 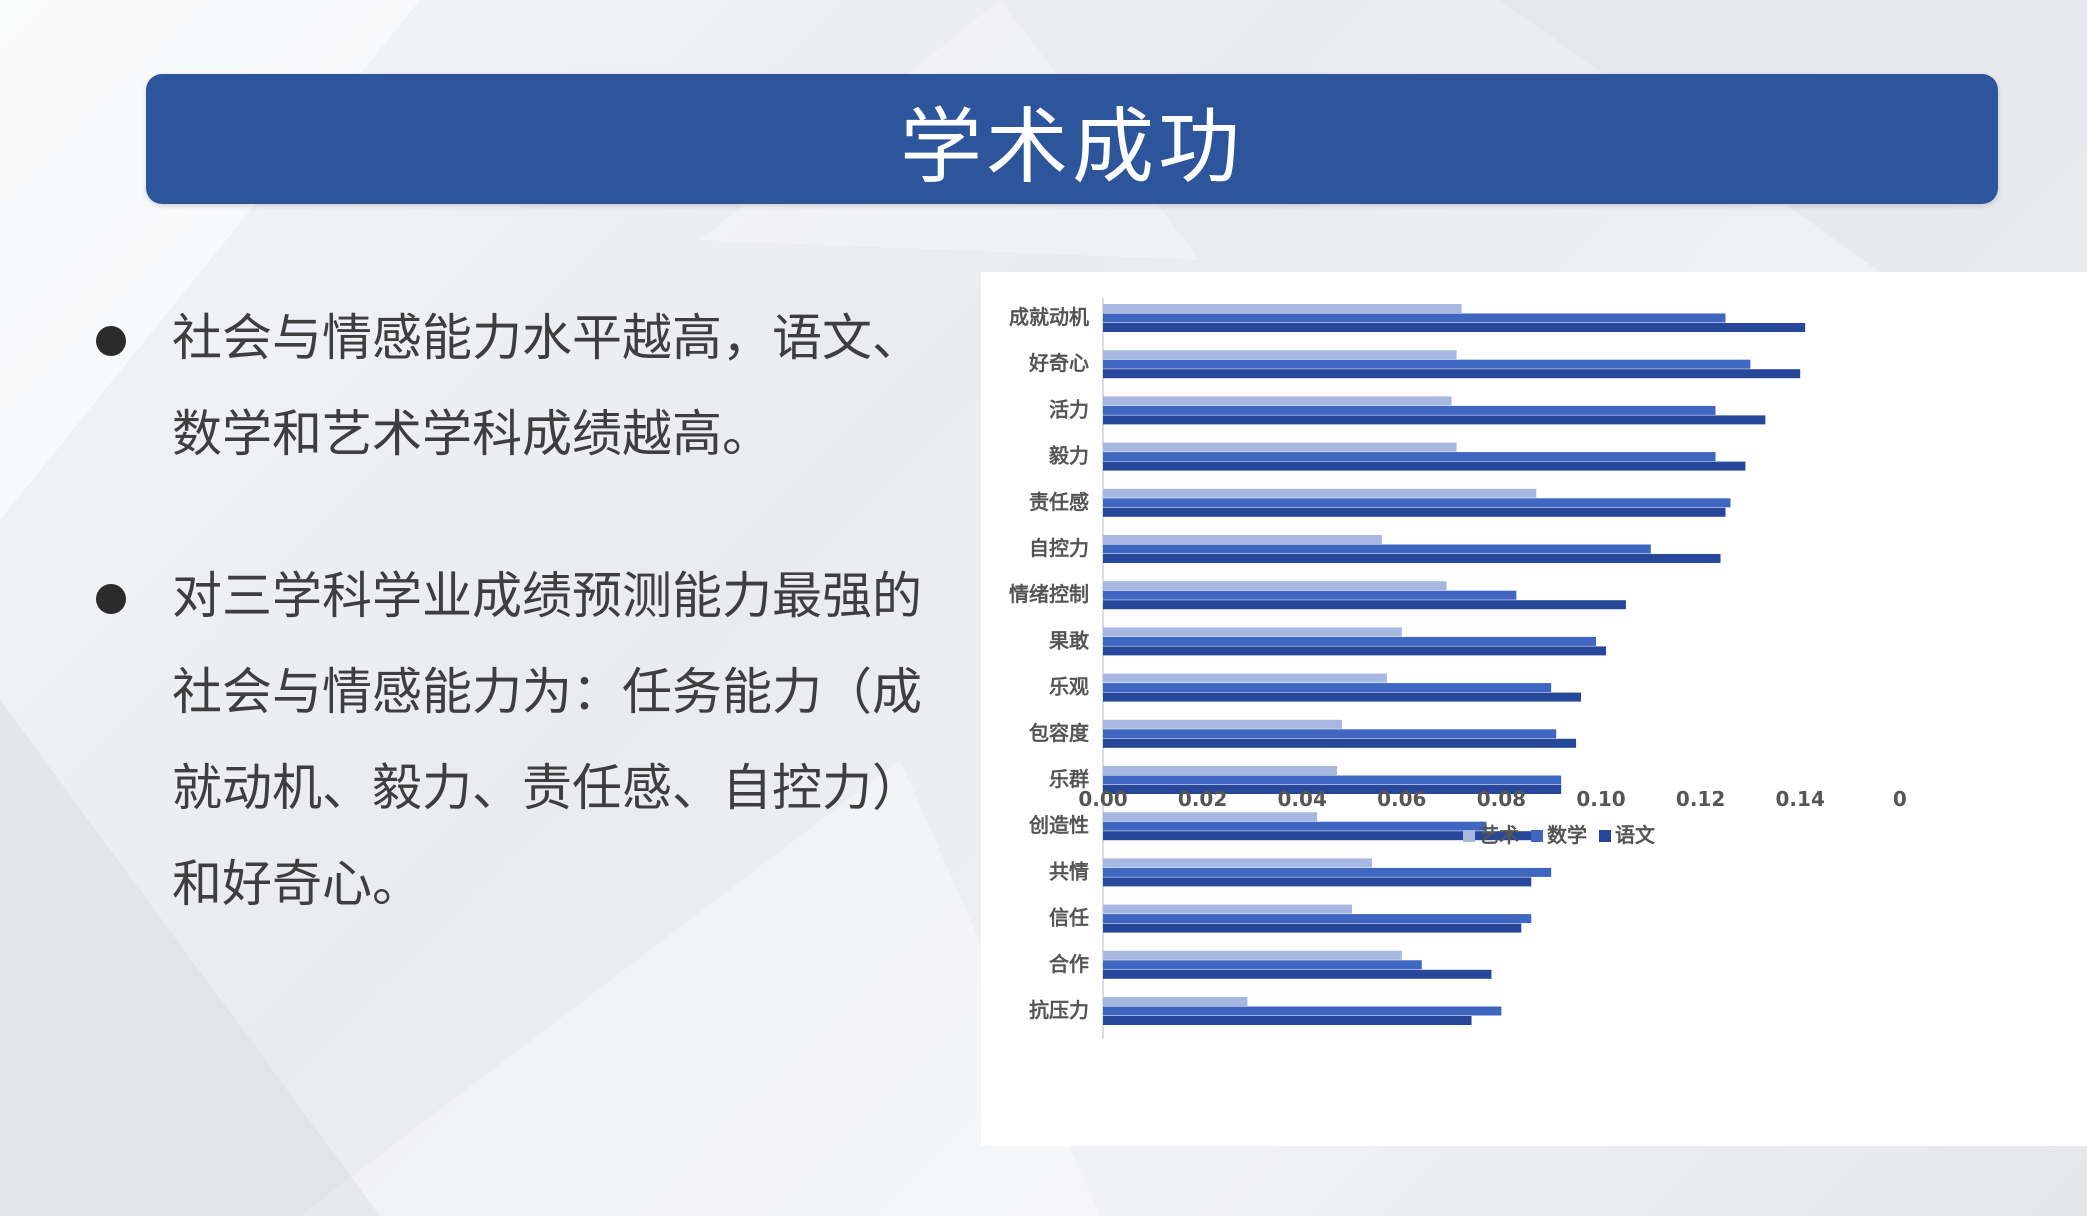 What do you see at coordinates (547, 386) in the screenshot?
I see `bullet-text: 社会与情感能力水平越高，语文、数学和艺术学科成绩越高。` at bounding box center [547, 386].